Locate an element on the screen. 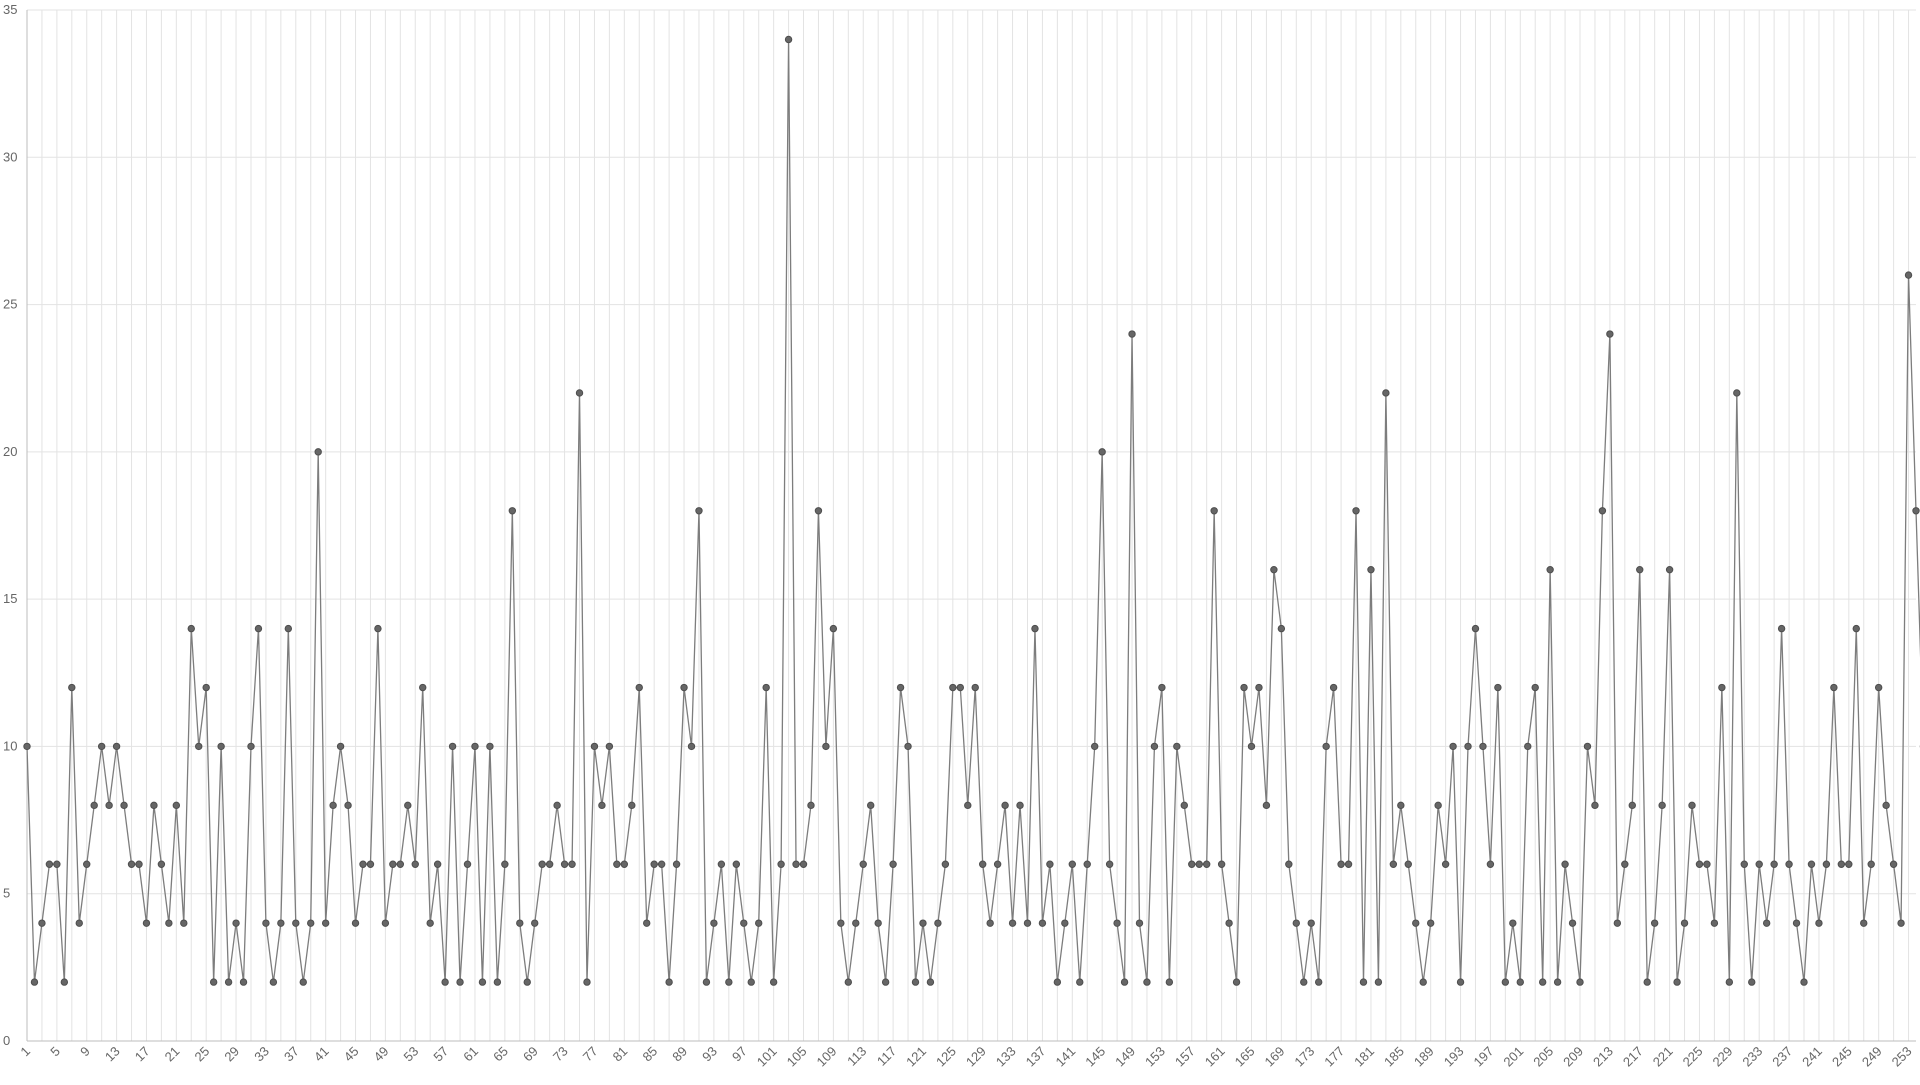 The image size is (1920, 1085). x-tick-label: 137 is located at coordinates (1036, 1057).